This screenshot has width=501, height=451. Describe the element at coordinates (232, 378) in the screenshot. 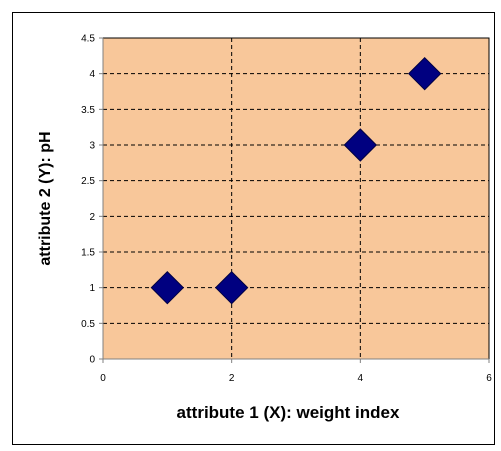

I see `x-tick-label: 2` at that location.